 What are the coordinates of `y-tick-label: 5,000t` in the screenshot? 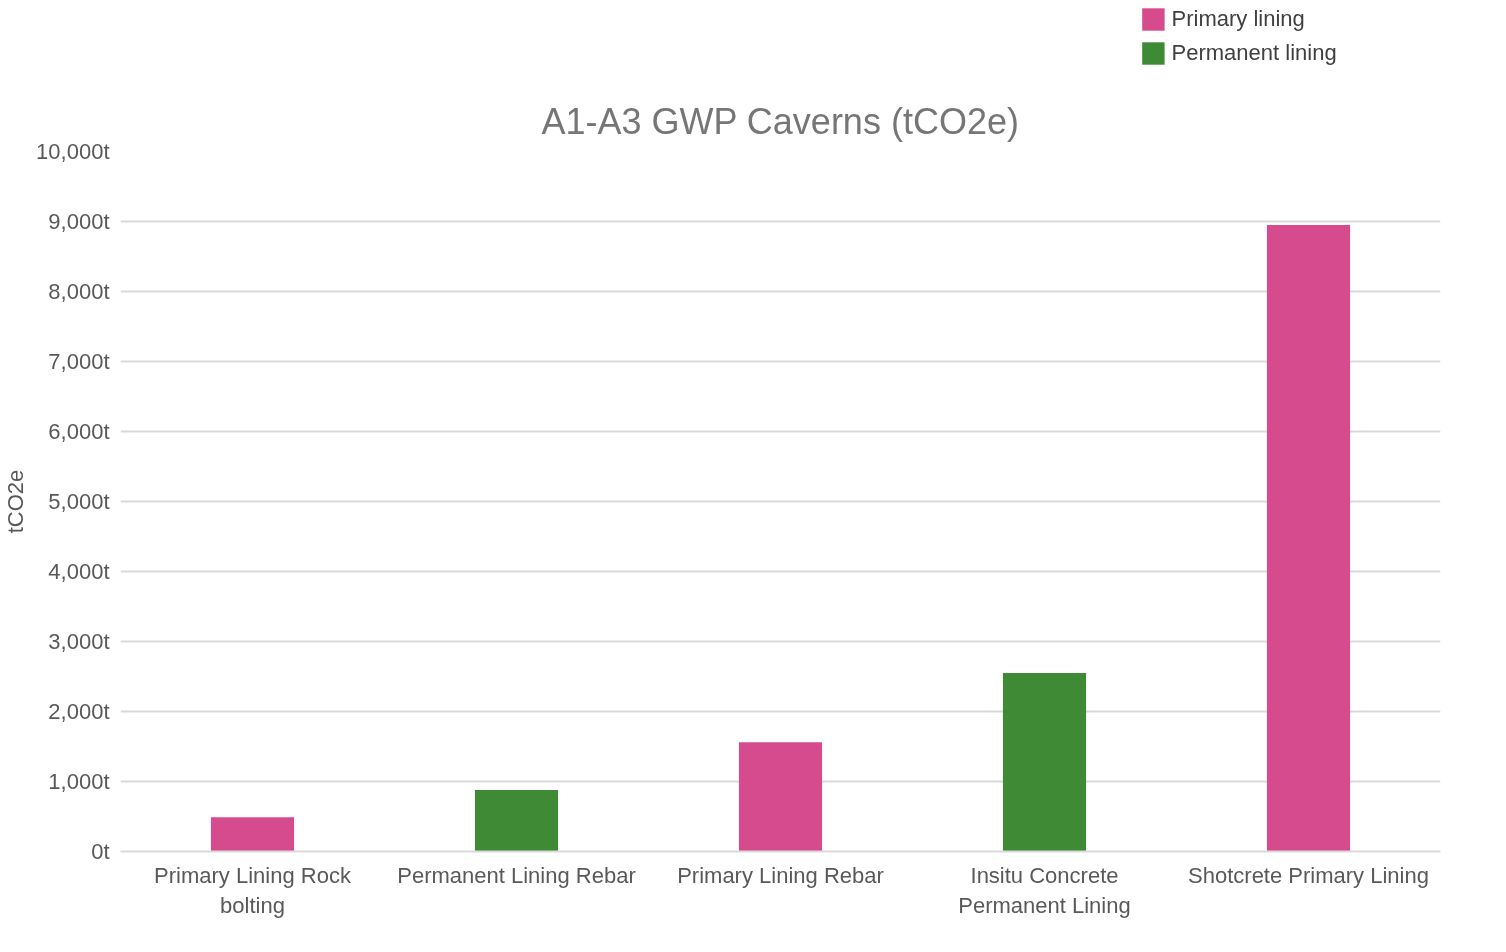 It's located at (79, 501).